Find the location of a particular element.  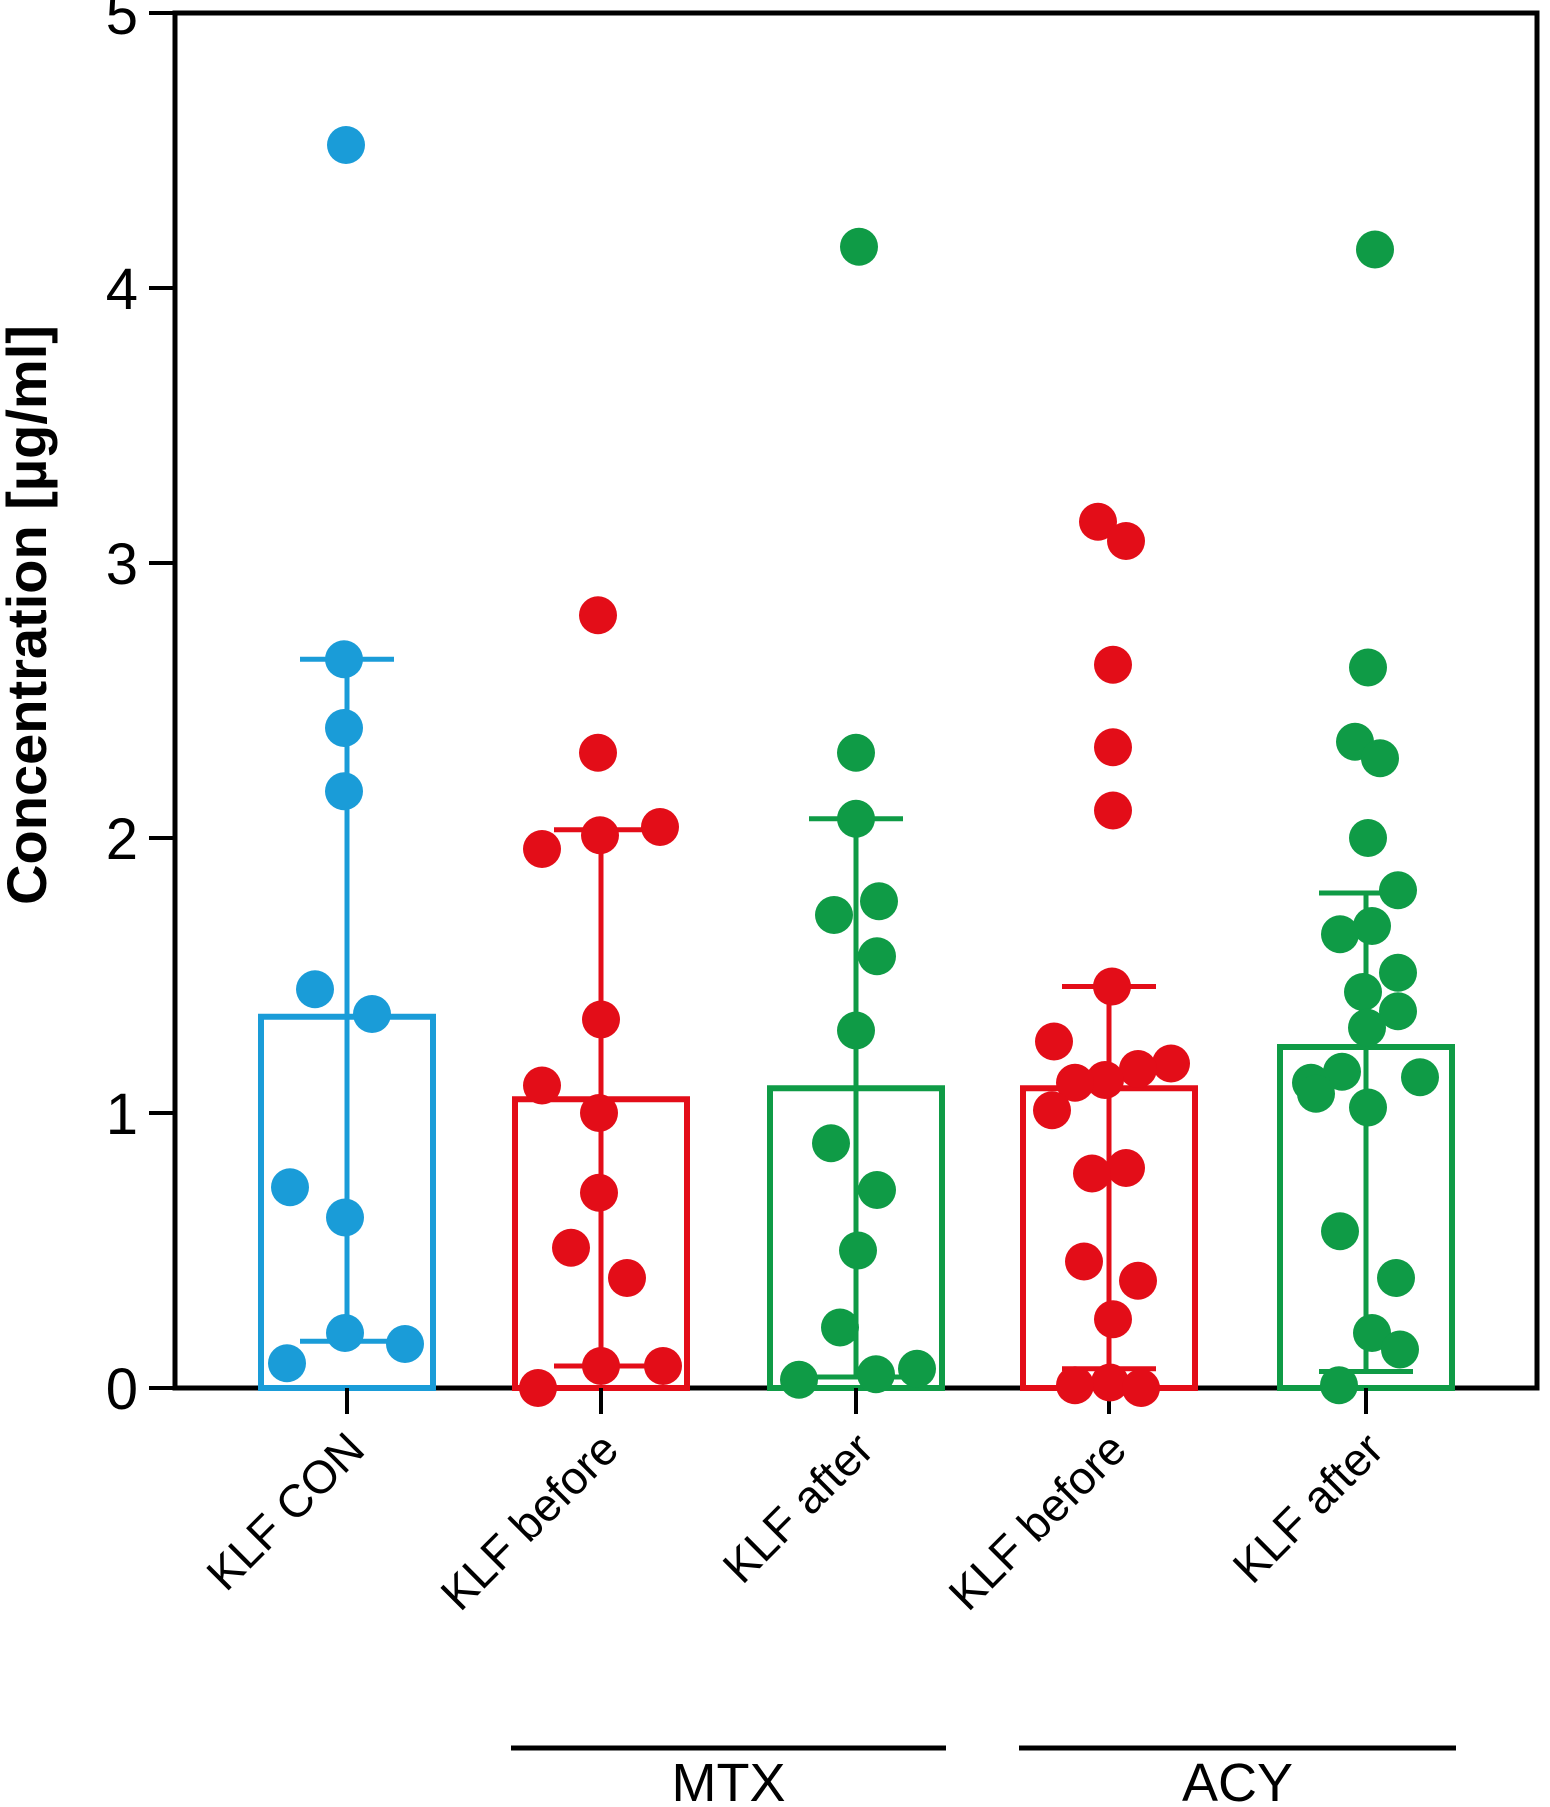

y-axis-title: Concentration [µg/ml] is located at coordinates (29, 615).